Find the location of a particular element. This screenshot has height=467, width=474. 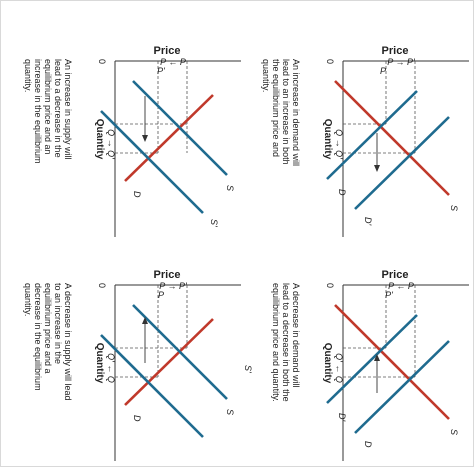

graph-decrease-supply: Price P → P' P Q' ← Q Quantity 0 D S S' is located at coordinates (173, 365).